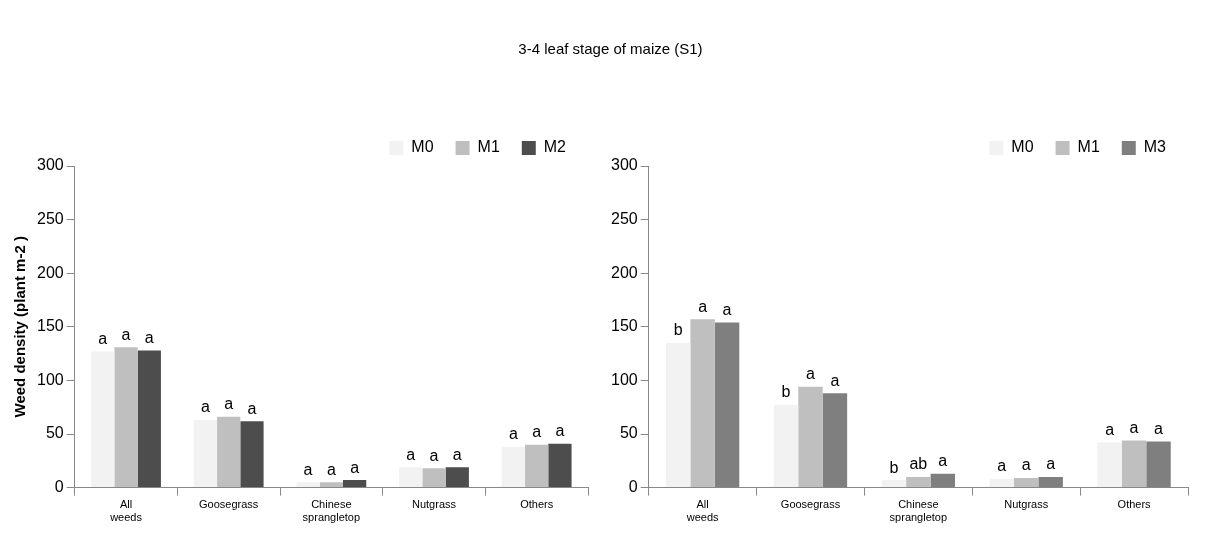 The height and width of the screenshot is (547, 1221). What do you see at coordinates (1155, 147) in the screenshot?
I see `legend-label: M3` at bounding box center [1155, 147].